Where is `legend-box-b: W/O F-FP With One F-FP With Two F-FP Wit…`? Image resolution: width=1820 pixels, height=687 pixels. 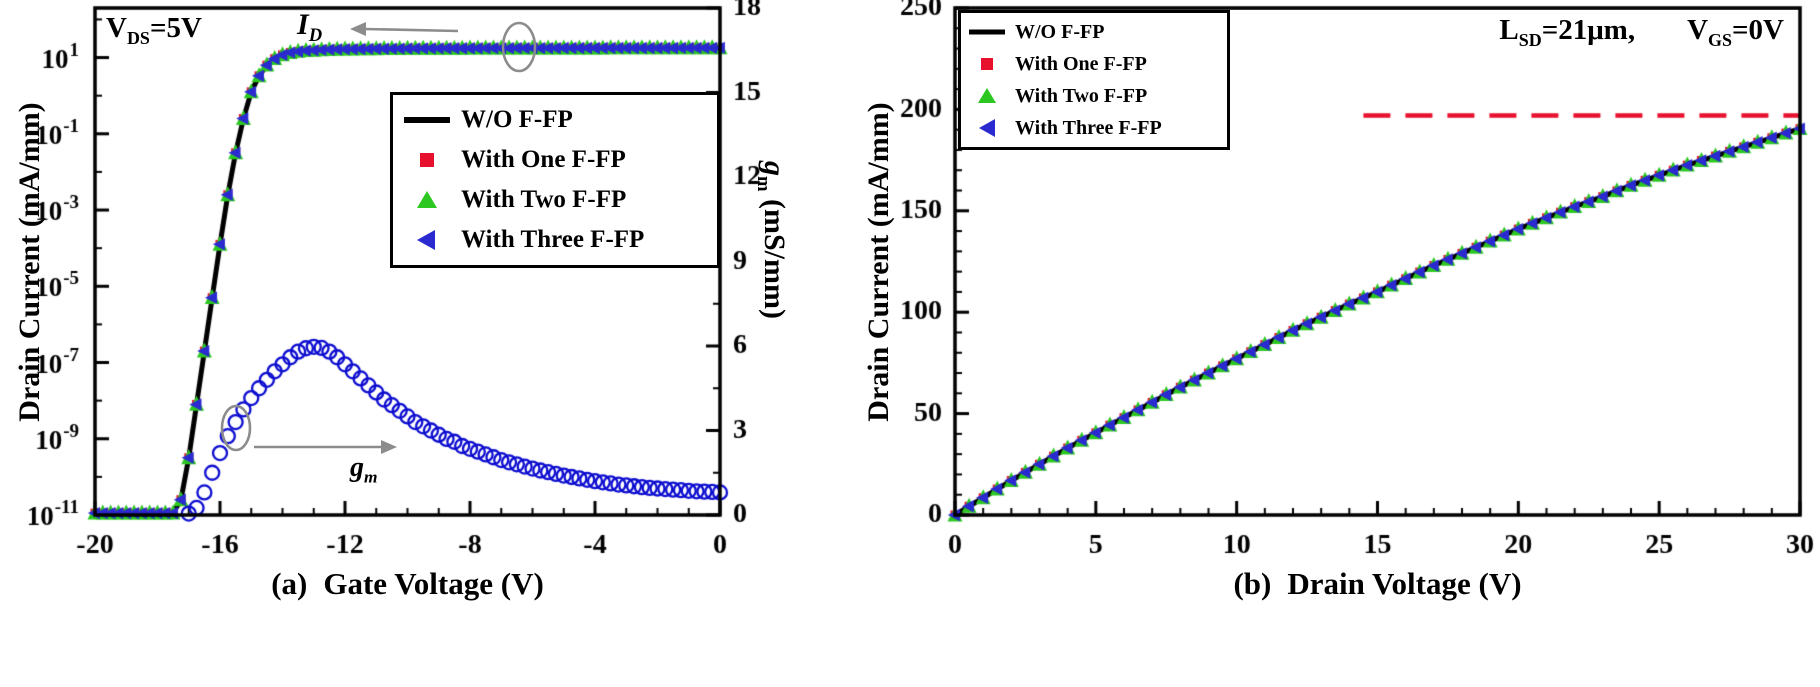 legend-box-b: W/O F-FP With One F-FP With Two F-FP Wit… is located at coordinates (1094, 80).